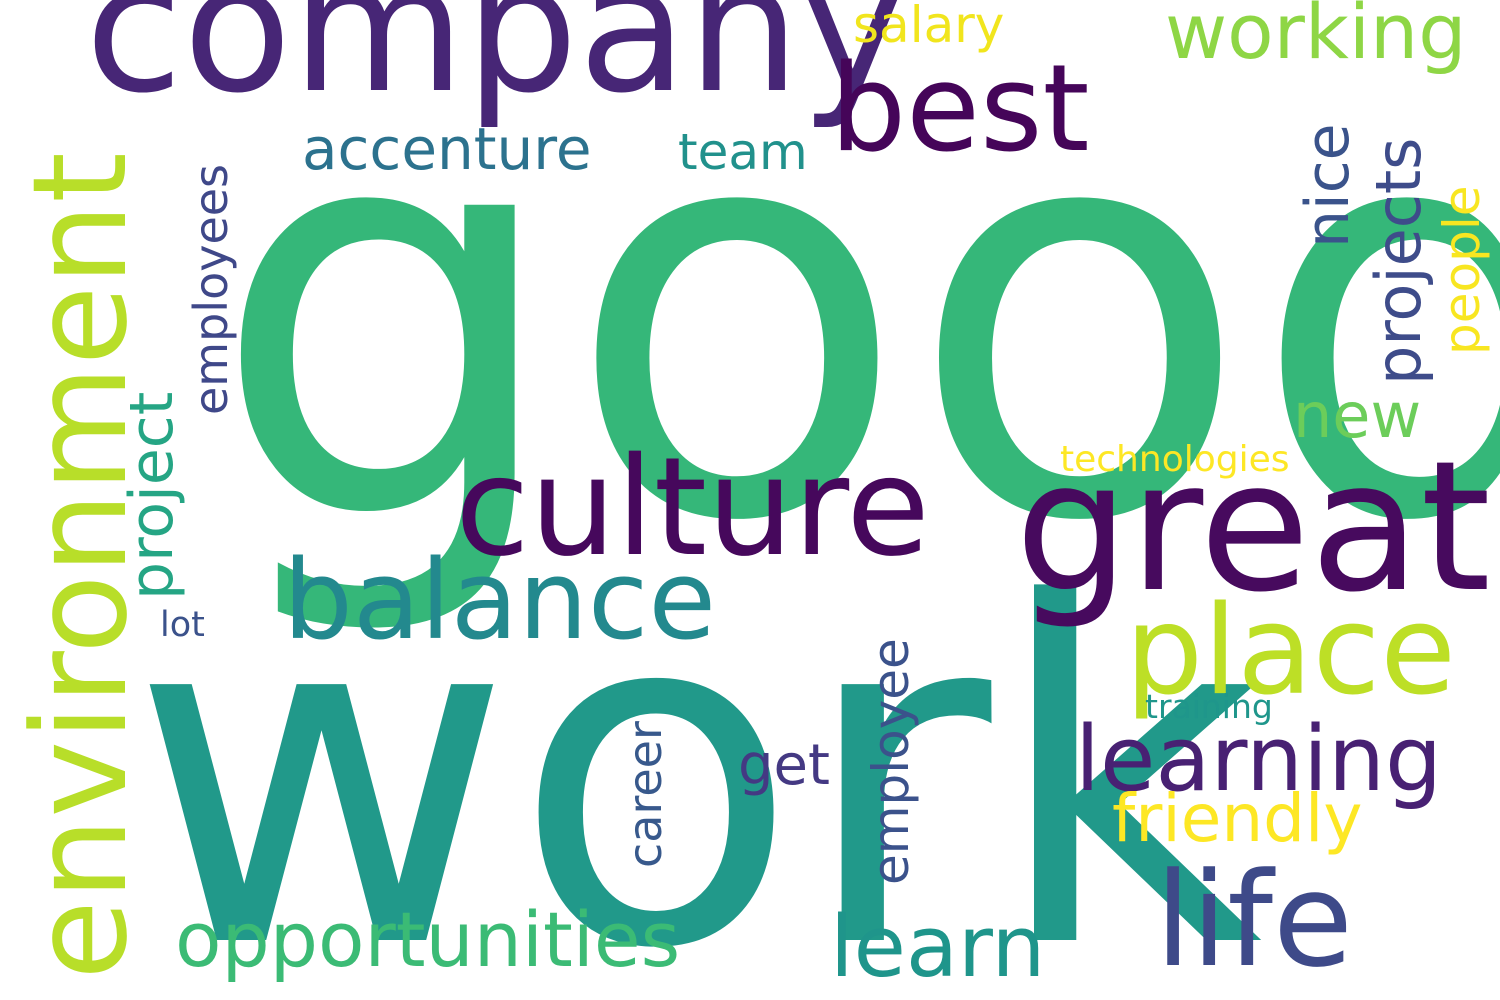  Describe the element at coordinates (428, 939) in the screenshot. I see `word-opportunities: opportunities` at that location.